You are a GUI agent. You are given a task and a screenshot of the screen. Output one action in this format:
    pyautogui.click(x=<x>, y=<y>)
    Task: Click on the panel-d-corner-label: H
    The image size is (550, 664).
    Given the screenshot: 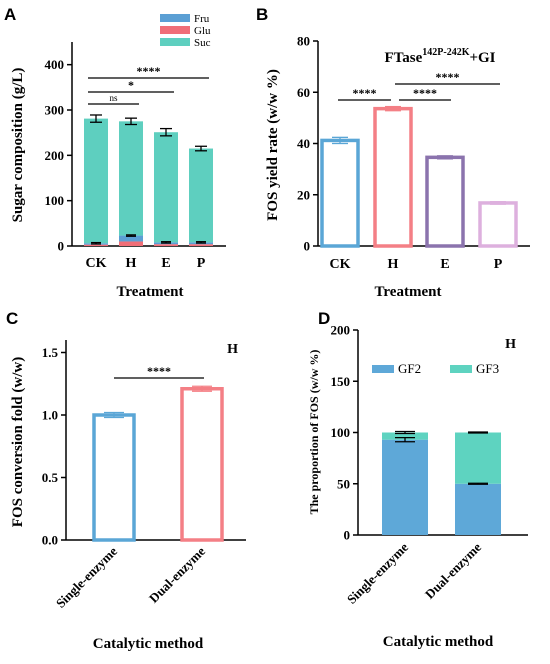 What is the action you would take?
    pyautogui.click(x=510, y=344)
    